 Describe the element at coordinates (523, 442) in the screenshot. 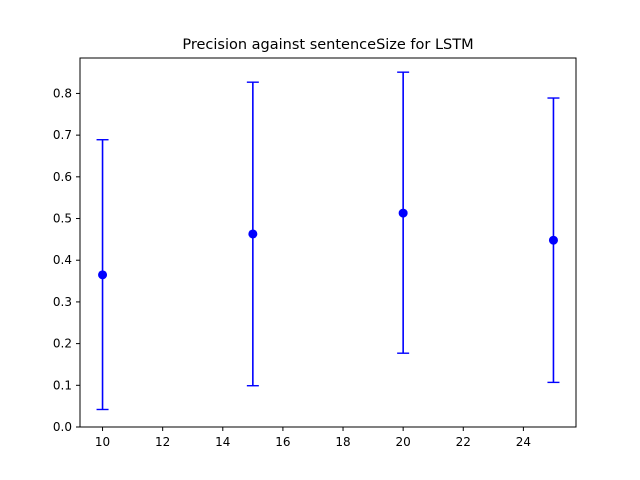

I see `x-tick-label: 24` at that location.